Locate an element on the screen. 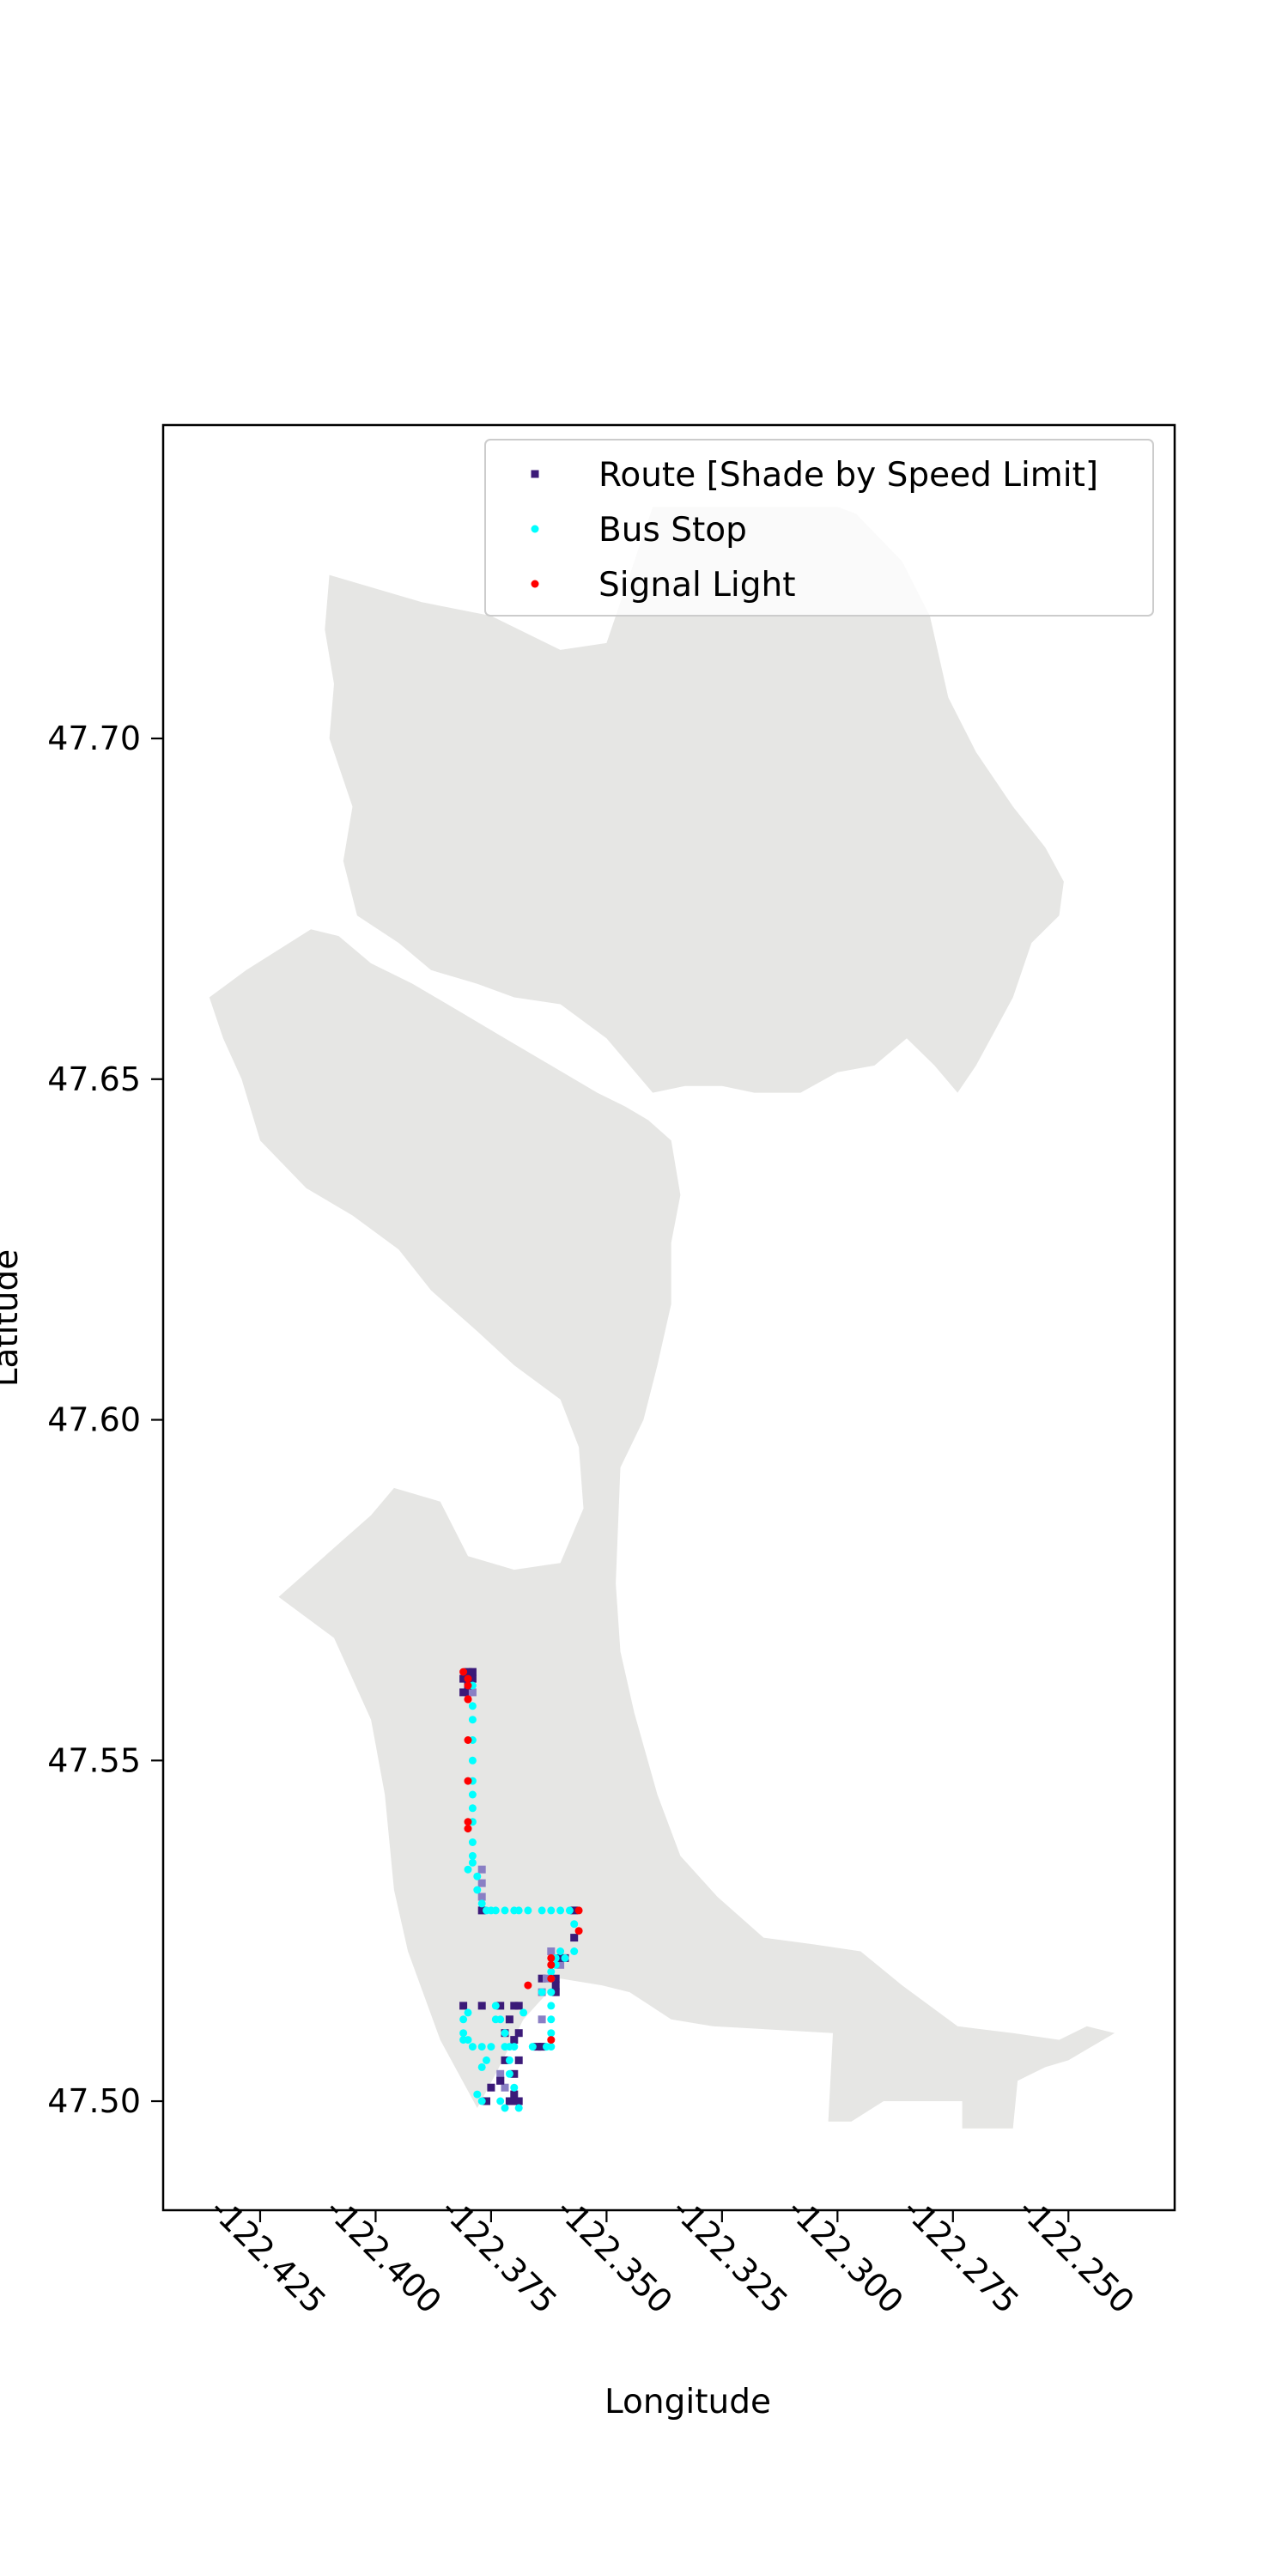  legend-marker-route is located at coordinates (535, 474).